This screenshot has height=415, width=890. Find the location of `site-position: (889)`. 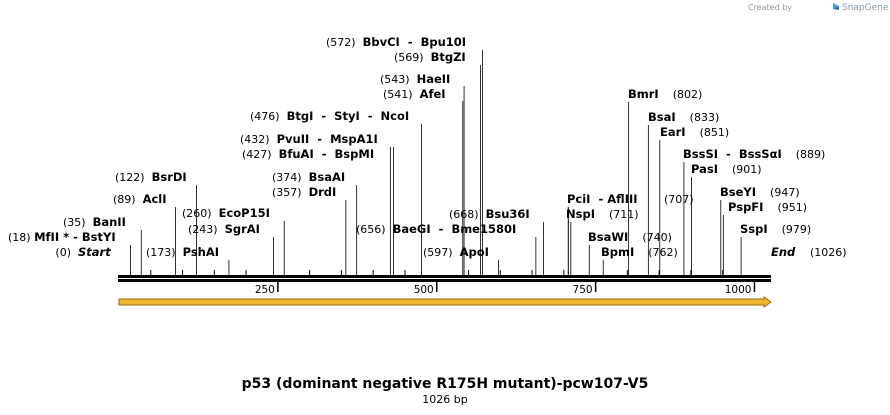

site-position: (889) is located at coordinates (811, 154).